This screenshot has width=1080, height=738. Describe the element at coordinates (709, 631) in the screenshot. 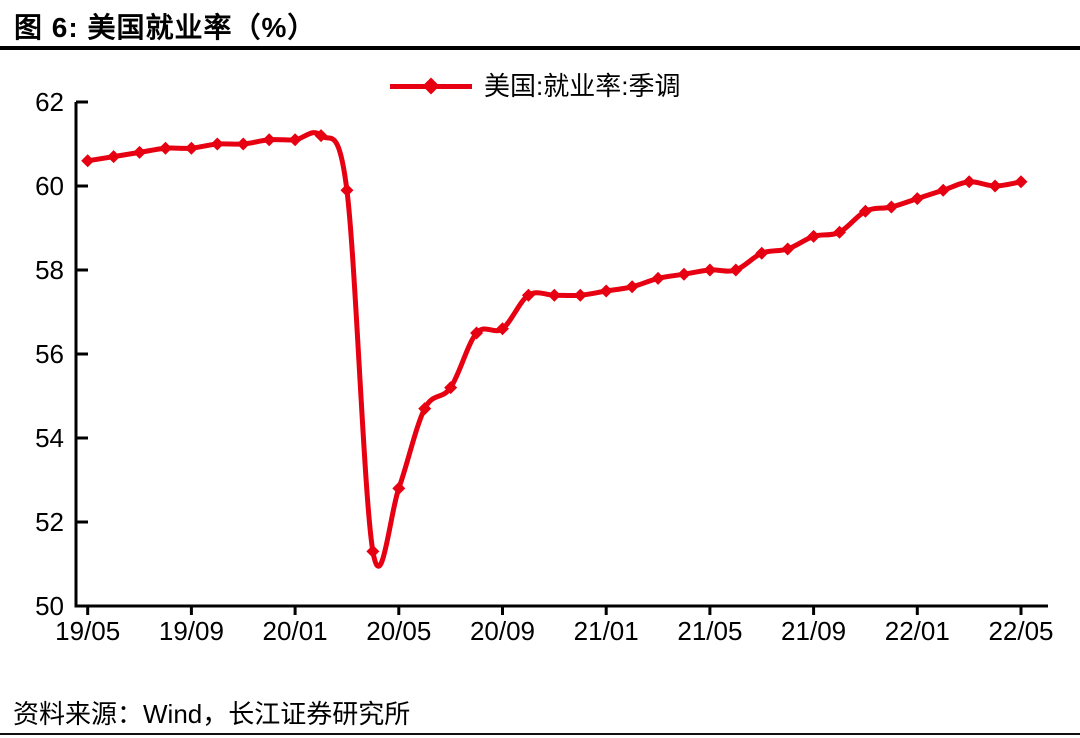

I see `x-tick-label: 21/05` at that location.